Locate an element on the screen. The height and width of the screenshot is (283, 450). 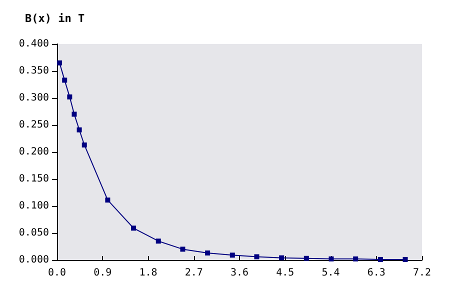
y-tick-label: 0.100 is located at coordinates (33, 206).